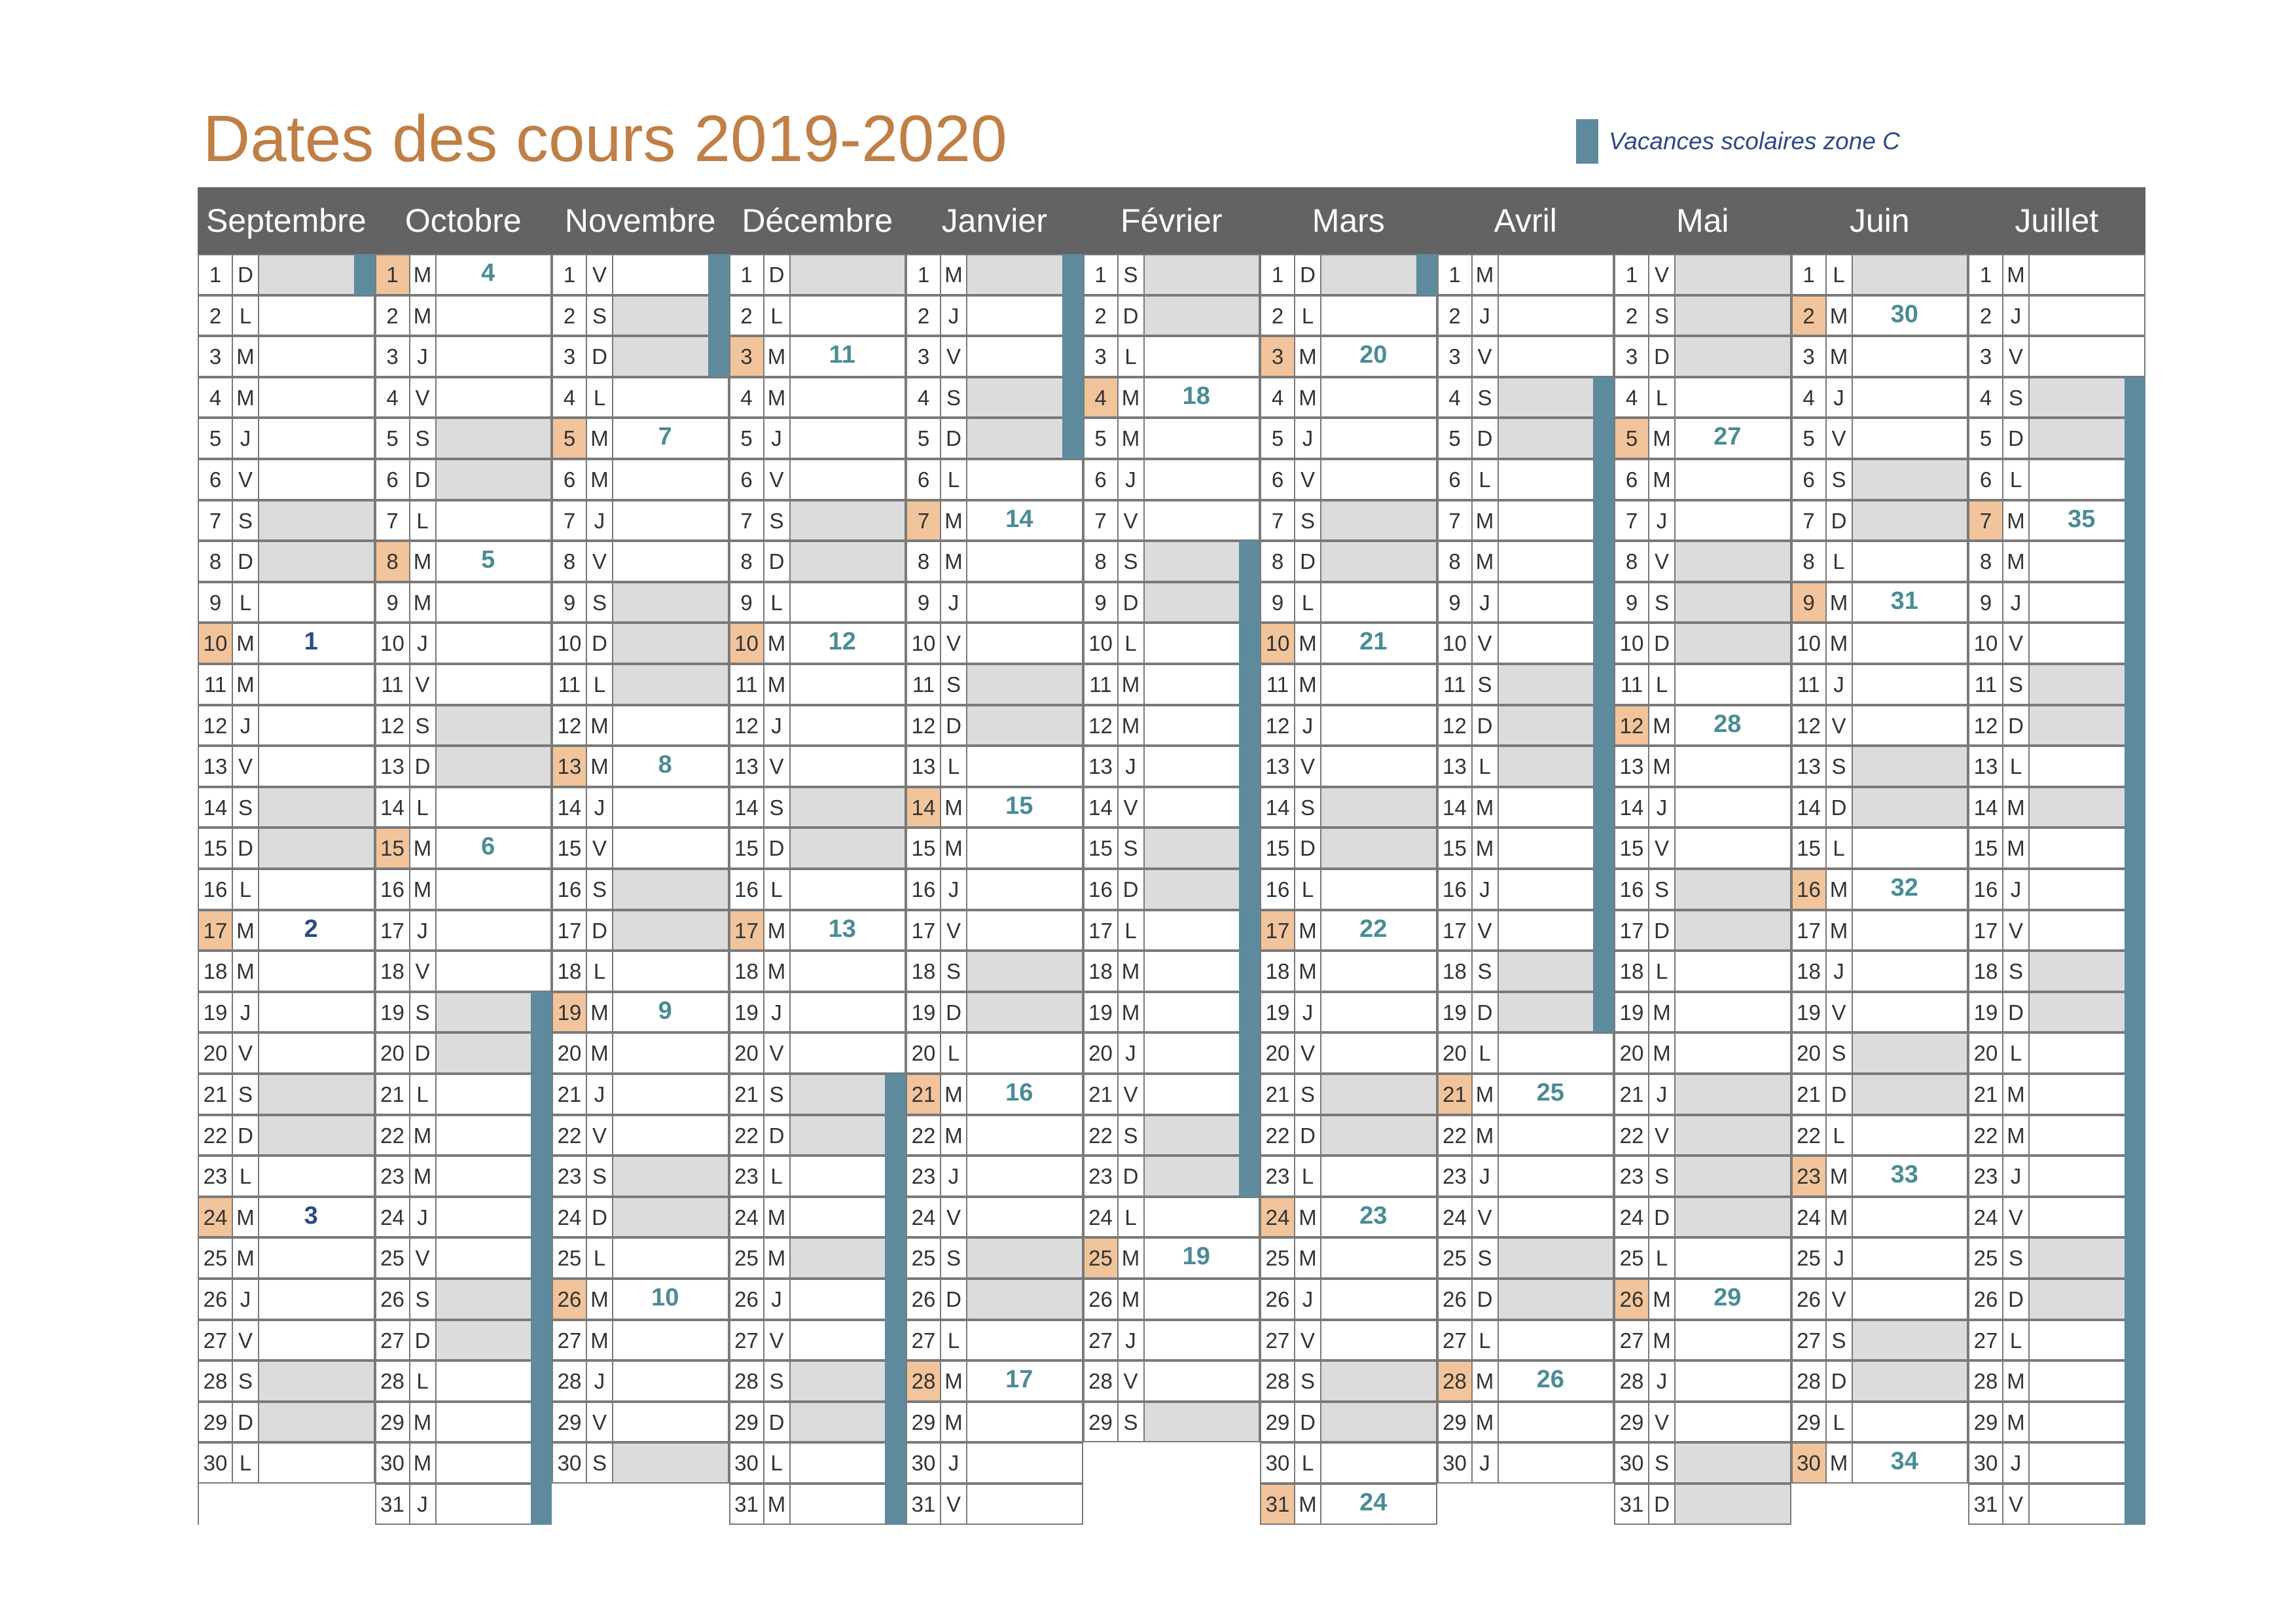 The width and height of the screenshot is (2296, 1623). What do you see at coordinates (1348, 930) in the screenshot?
I see `day-row: 17 M 22` at bounding box center [1348, 930].